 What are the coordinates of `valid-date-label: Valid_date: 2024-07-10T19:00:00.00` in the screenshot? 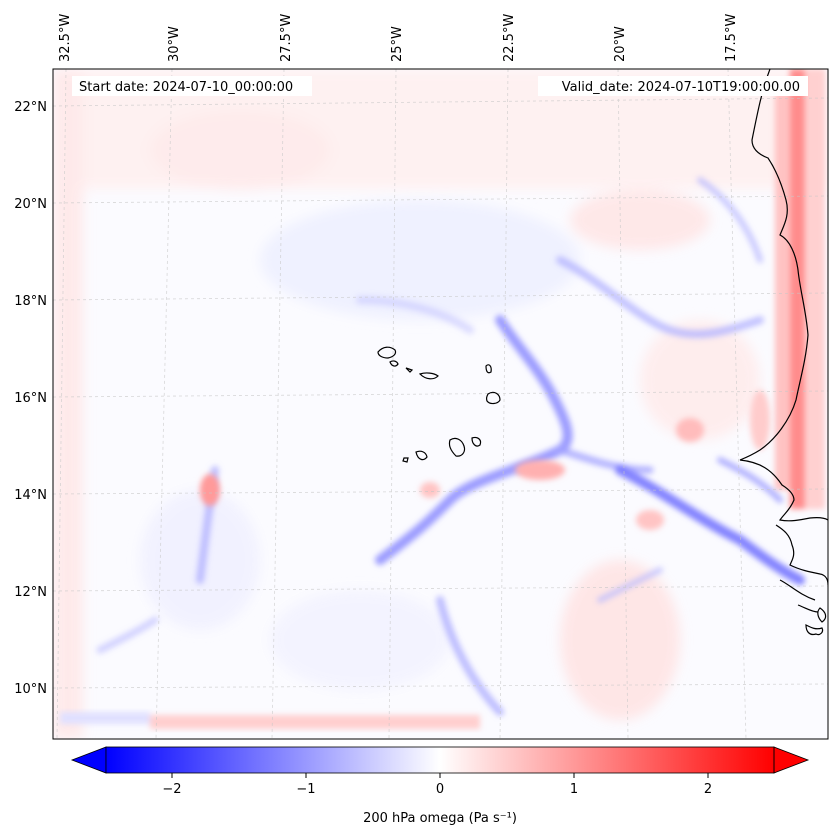 It's located at (681, 87).